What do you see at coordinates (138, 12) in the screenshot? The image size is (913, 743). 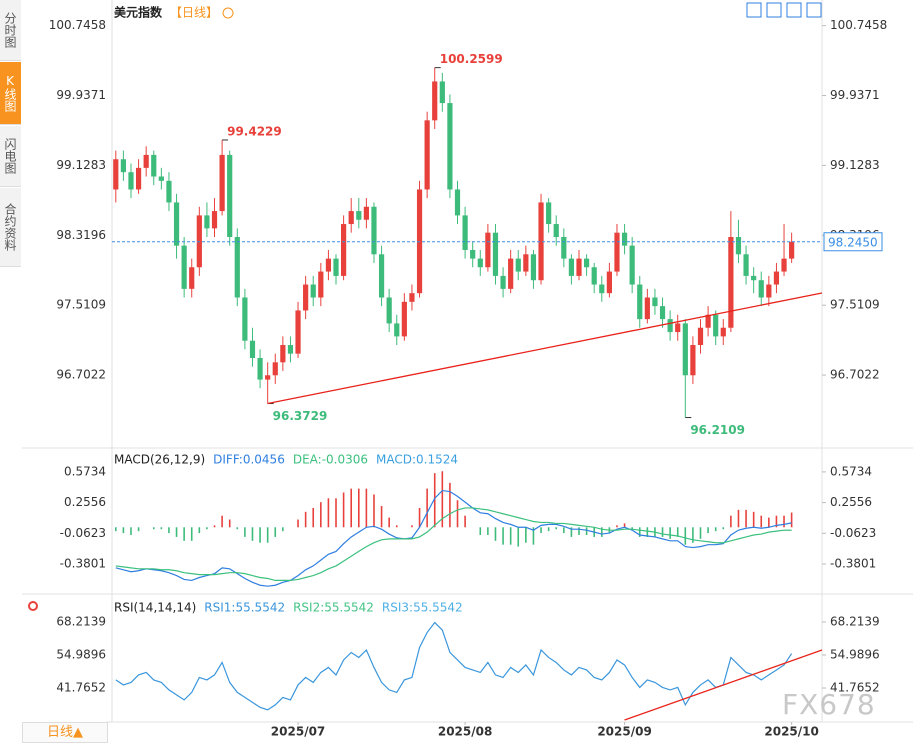 I see `legend-label: 美元指数` at bounding box center [138, 12].